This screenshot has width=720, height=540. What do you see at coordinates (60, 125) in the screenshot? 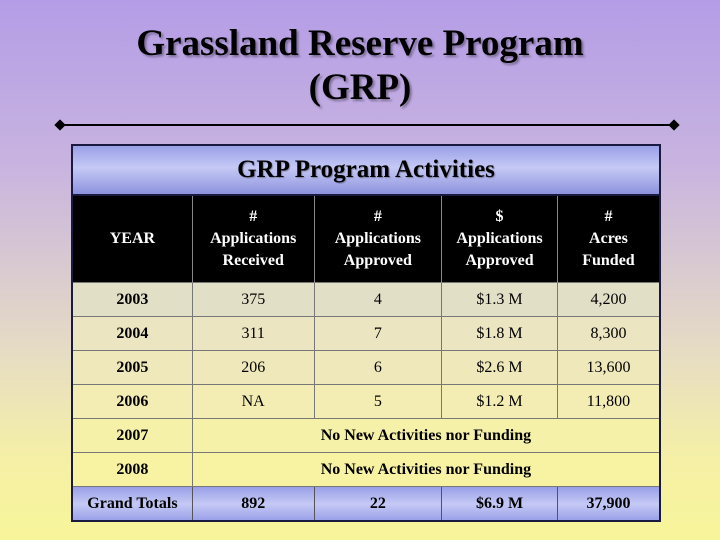
I see `divider-left-diamond` at bounding box center [60, 125].